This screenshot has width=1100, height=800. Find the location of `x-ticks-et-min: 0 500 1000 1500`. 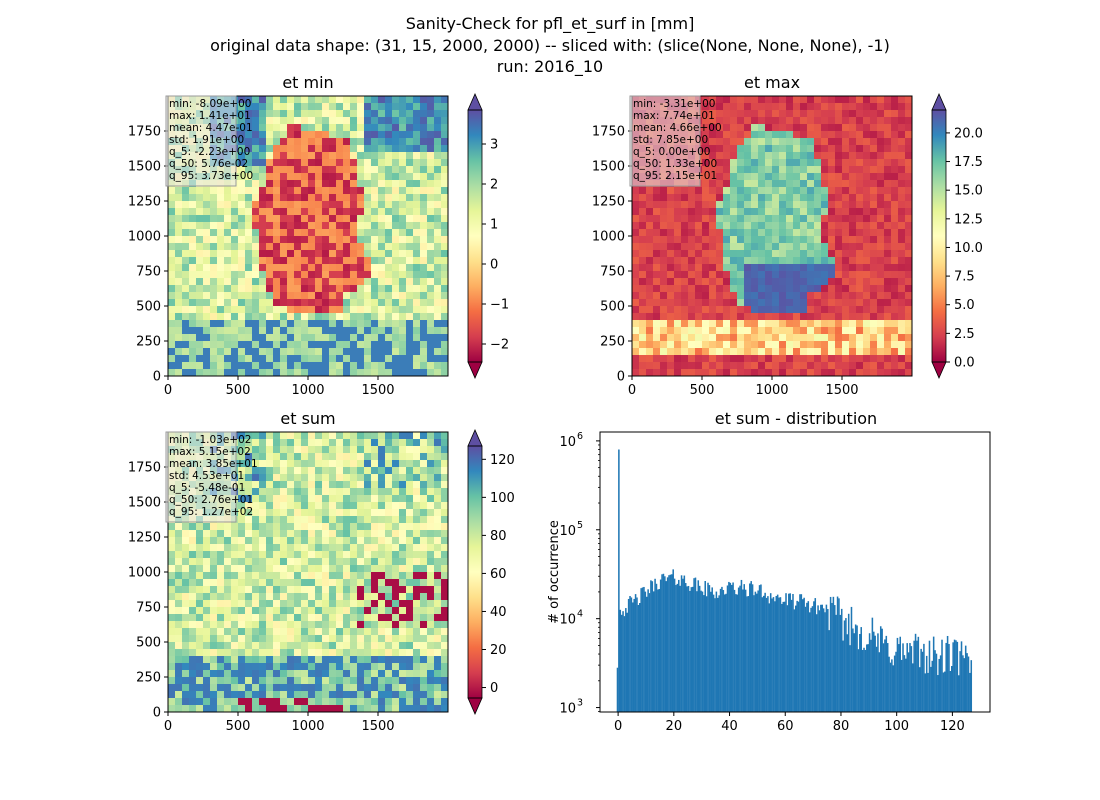

x-ticks-et-min: 0 500 1000 1500 is located at coordinates (279, 387).